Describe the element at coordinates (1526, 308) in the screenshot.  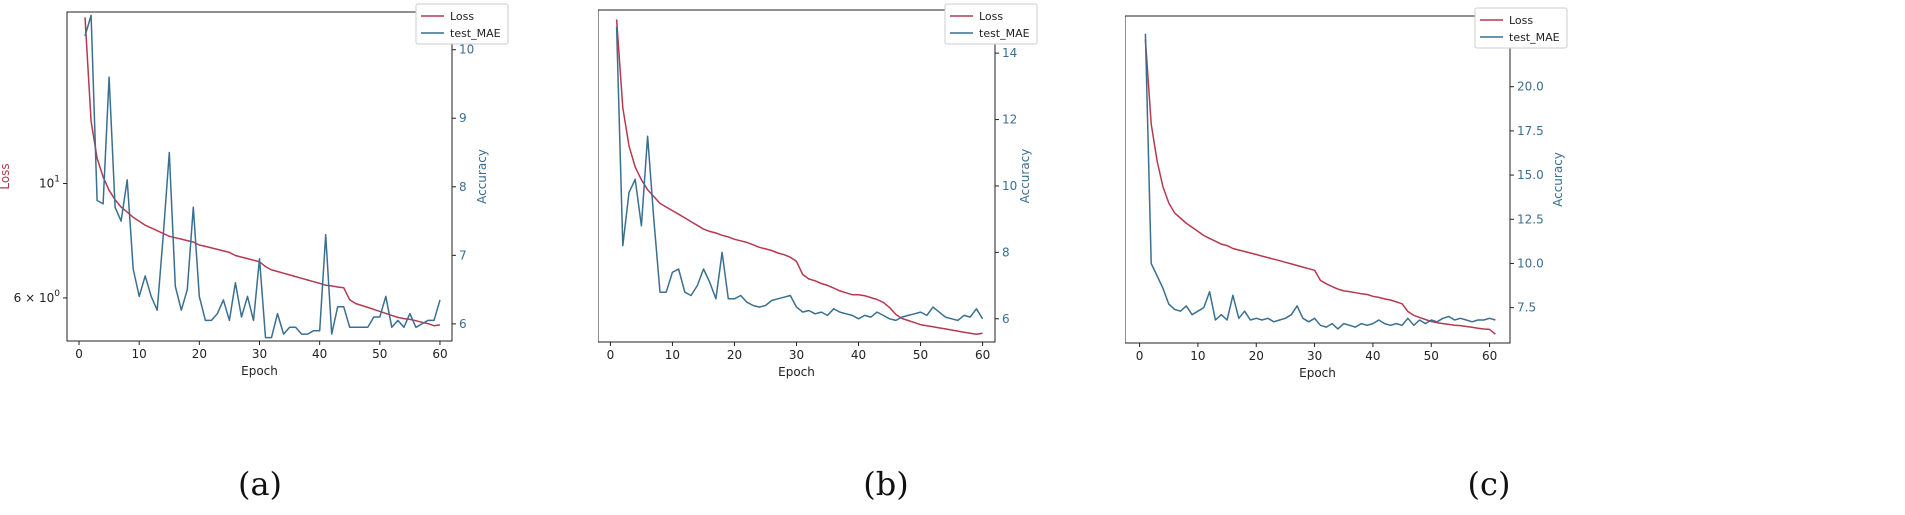
I see `y-right-tick-label: 7.5` at that location.